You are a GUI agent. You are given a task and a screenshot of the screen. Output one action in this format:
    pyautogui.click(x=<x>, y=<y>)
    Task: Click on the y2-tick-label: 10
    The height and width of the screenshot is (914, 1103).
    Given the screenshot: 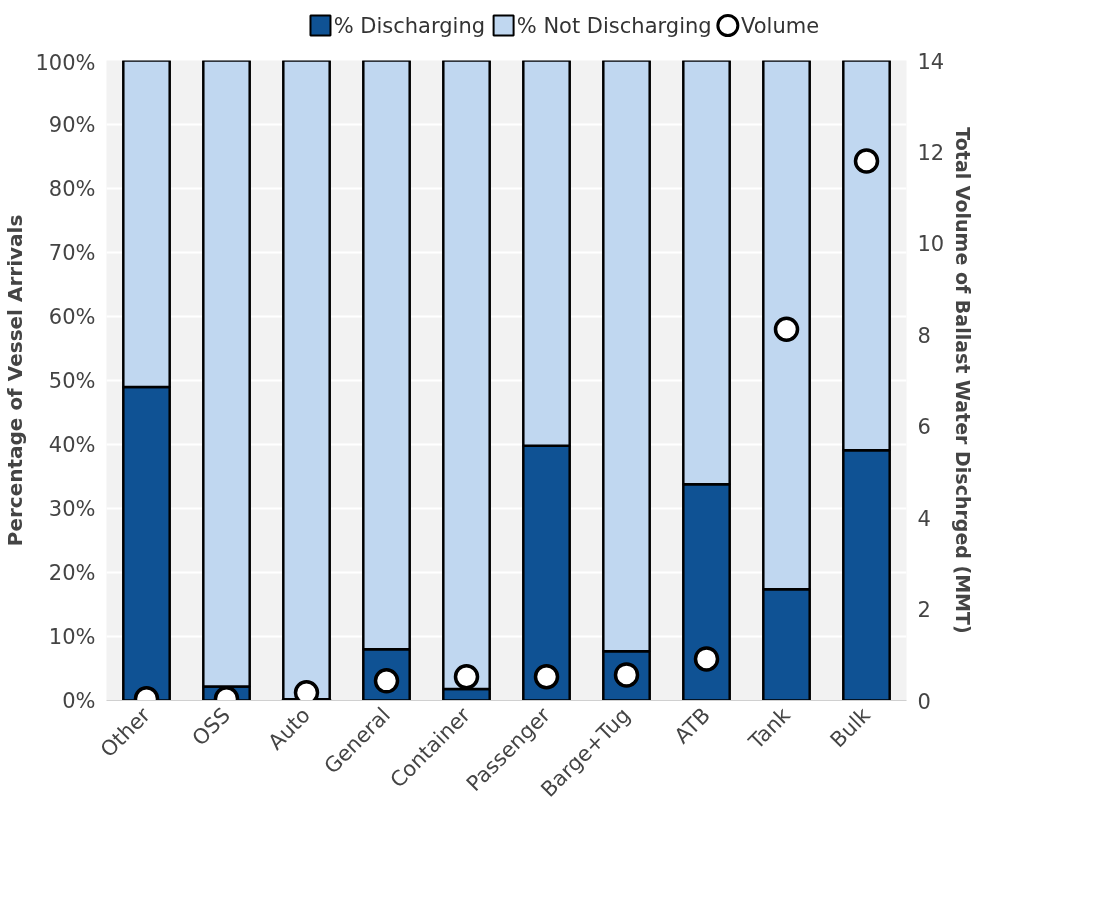 What is the action you would take?
    pyautogui.click(x=931, y=244)
    